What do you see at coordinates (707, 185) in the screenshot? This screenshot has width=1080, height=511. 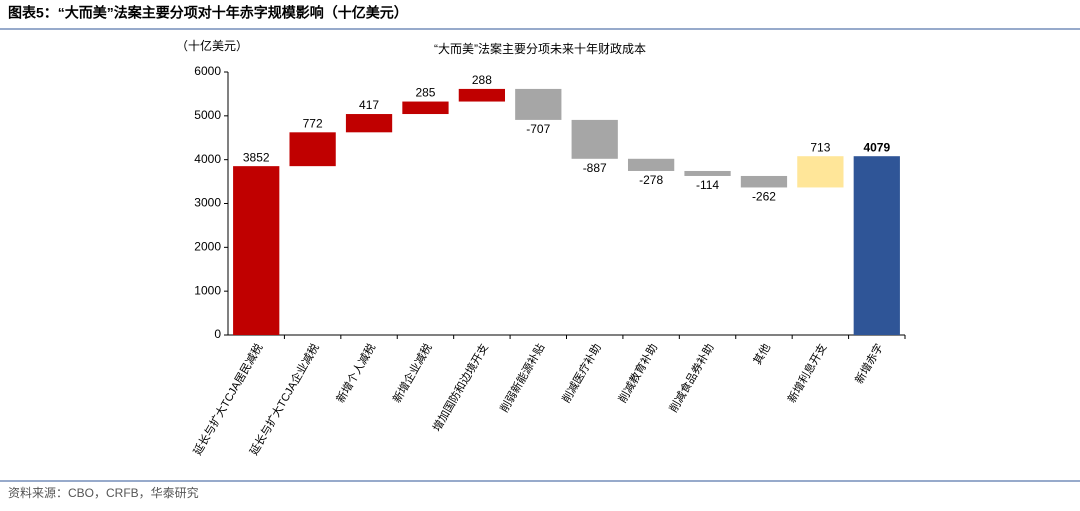 I see `data-label: -114` at bounding box center [707, 185].